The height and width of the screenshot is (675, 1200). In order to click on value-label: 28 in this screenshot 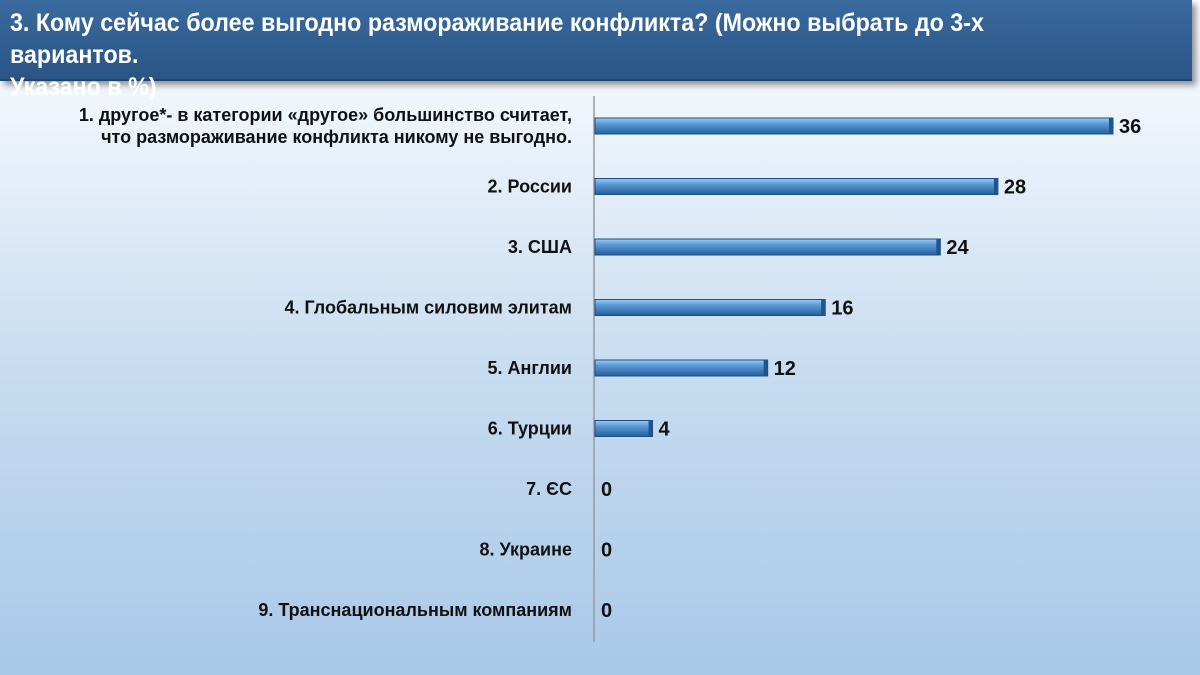, I will do `click(1015, 188)`.